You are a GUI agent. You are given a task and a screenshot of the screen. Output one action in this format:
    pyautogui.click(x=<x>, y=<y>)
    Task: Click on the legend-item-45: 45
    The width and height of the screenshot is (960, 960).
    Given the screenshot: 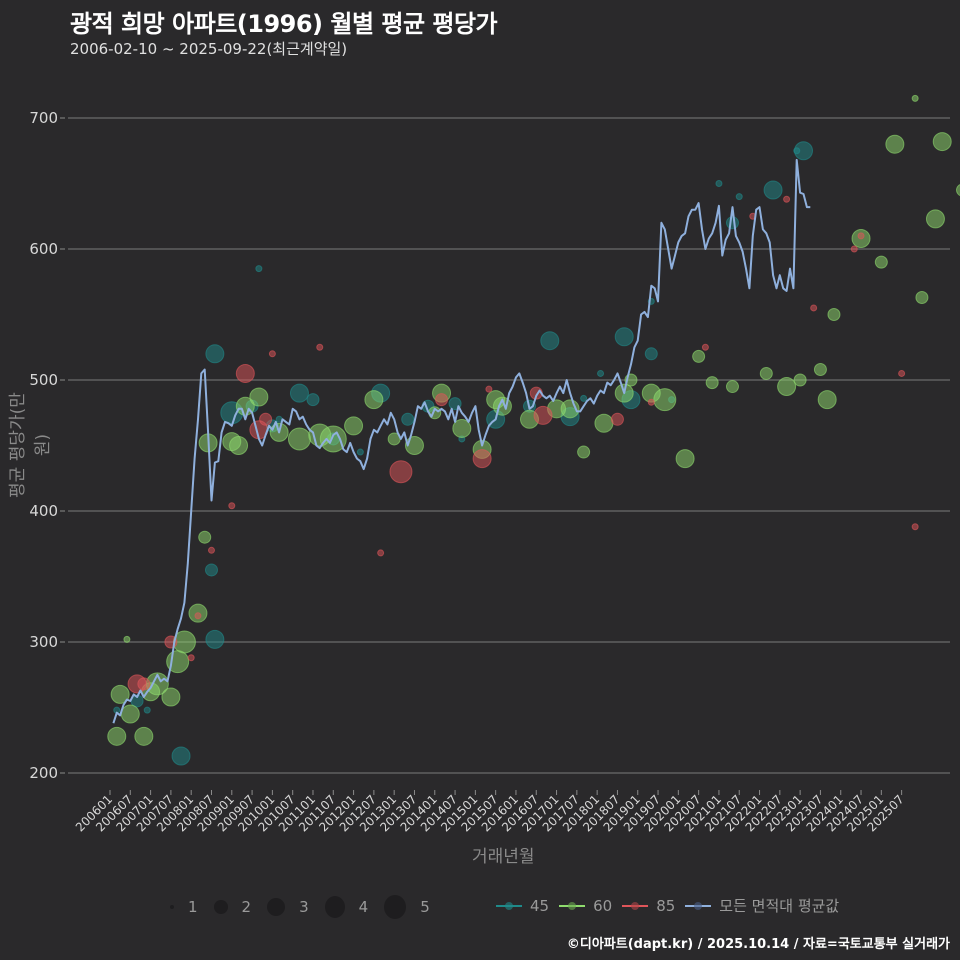 What is the action you would take?
    pyautogui.click(x=522, y=906)
    